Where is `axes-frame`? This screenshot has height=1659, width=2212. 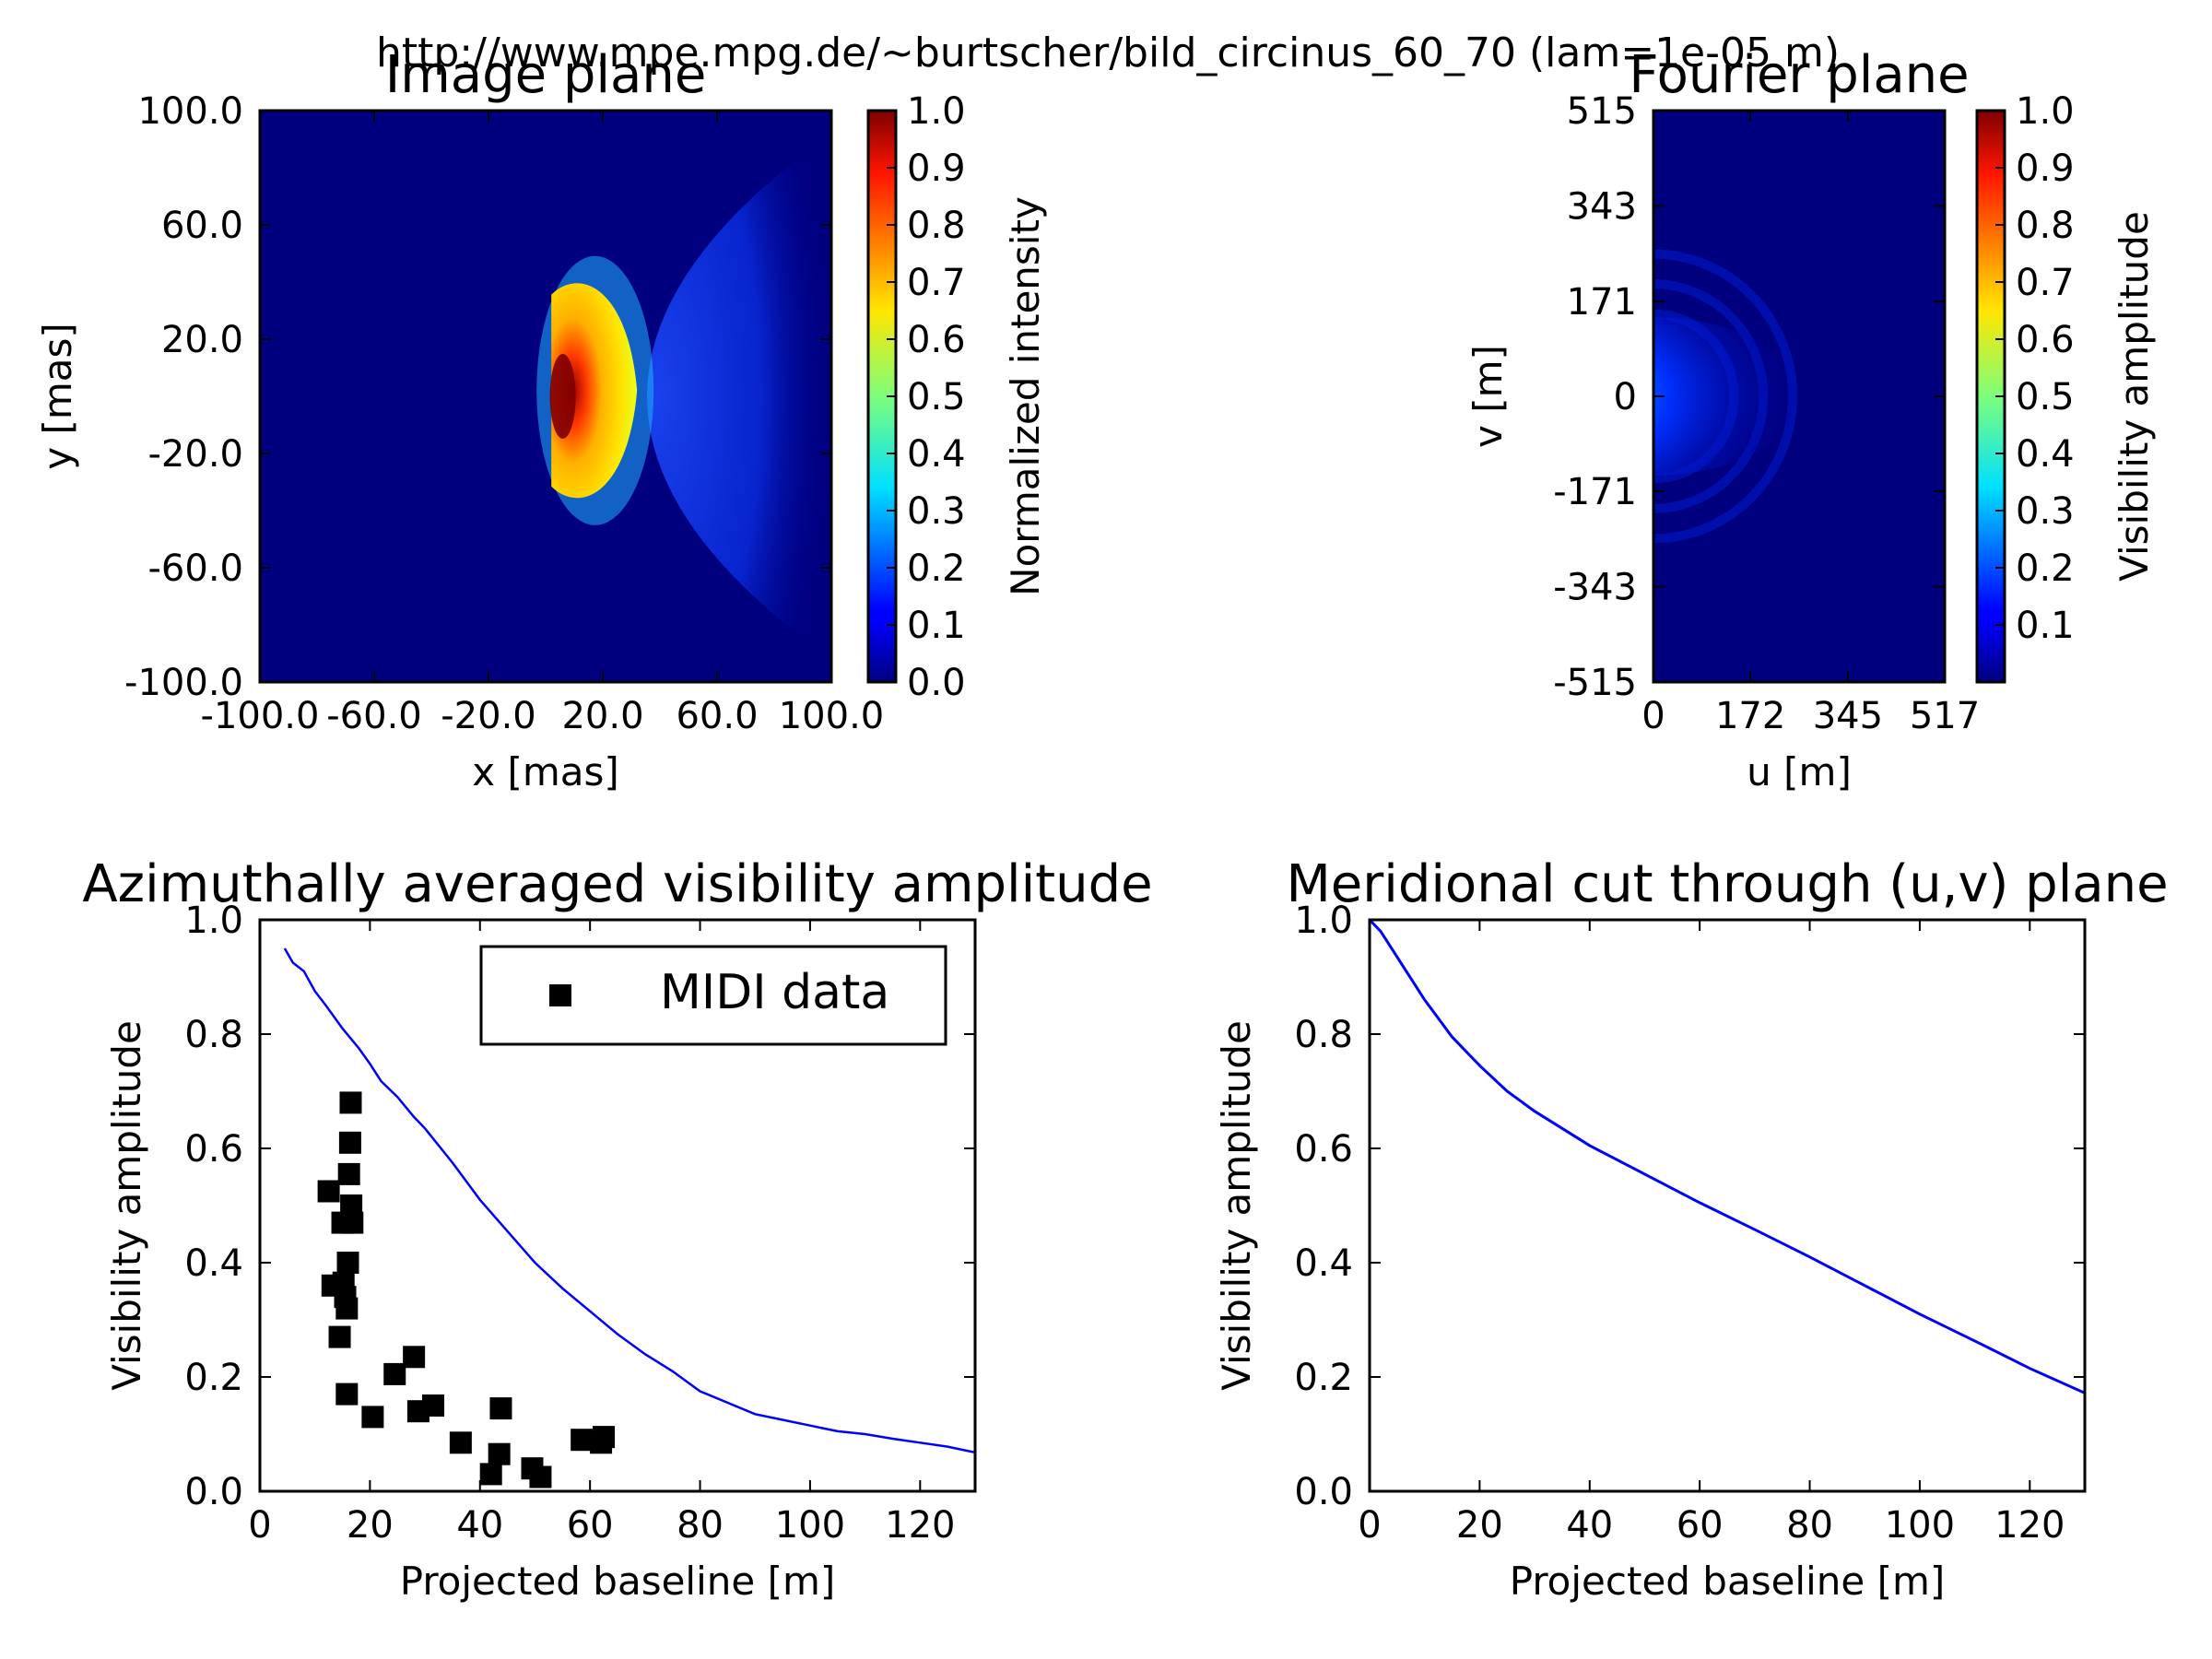
axes-frame is located at coordinates (617, 1205).